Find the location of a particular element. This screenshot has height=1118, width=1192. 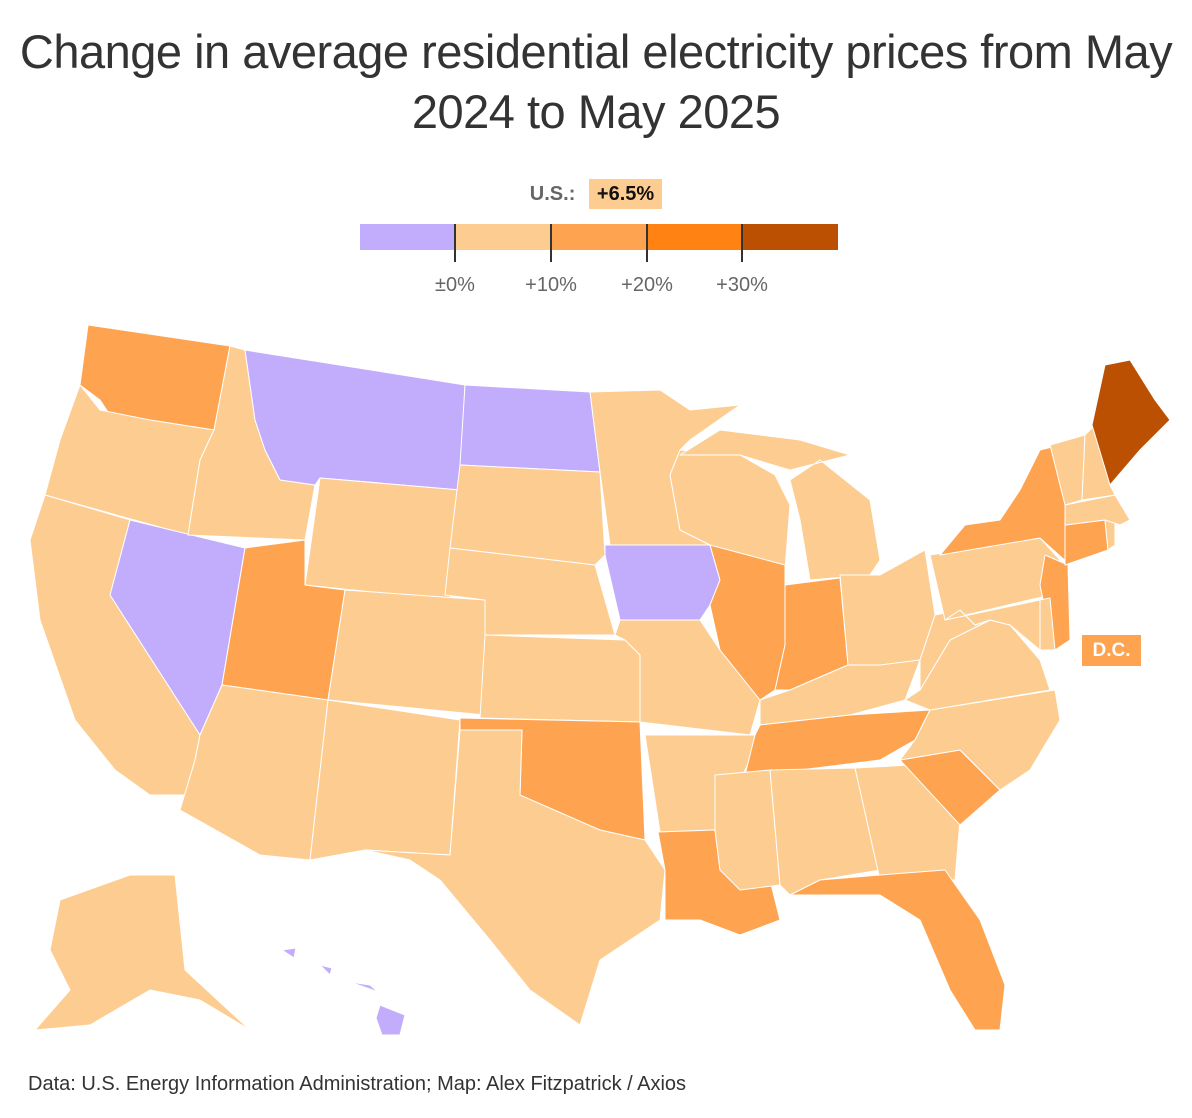

state-co is located at coordinates (406, 652).